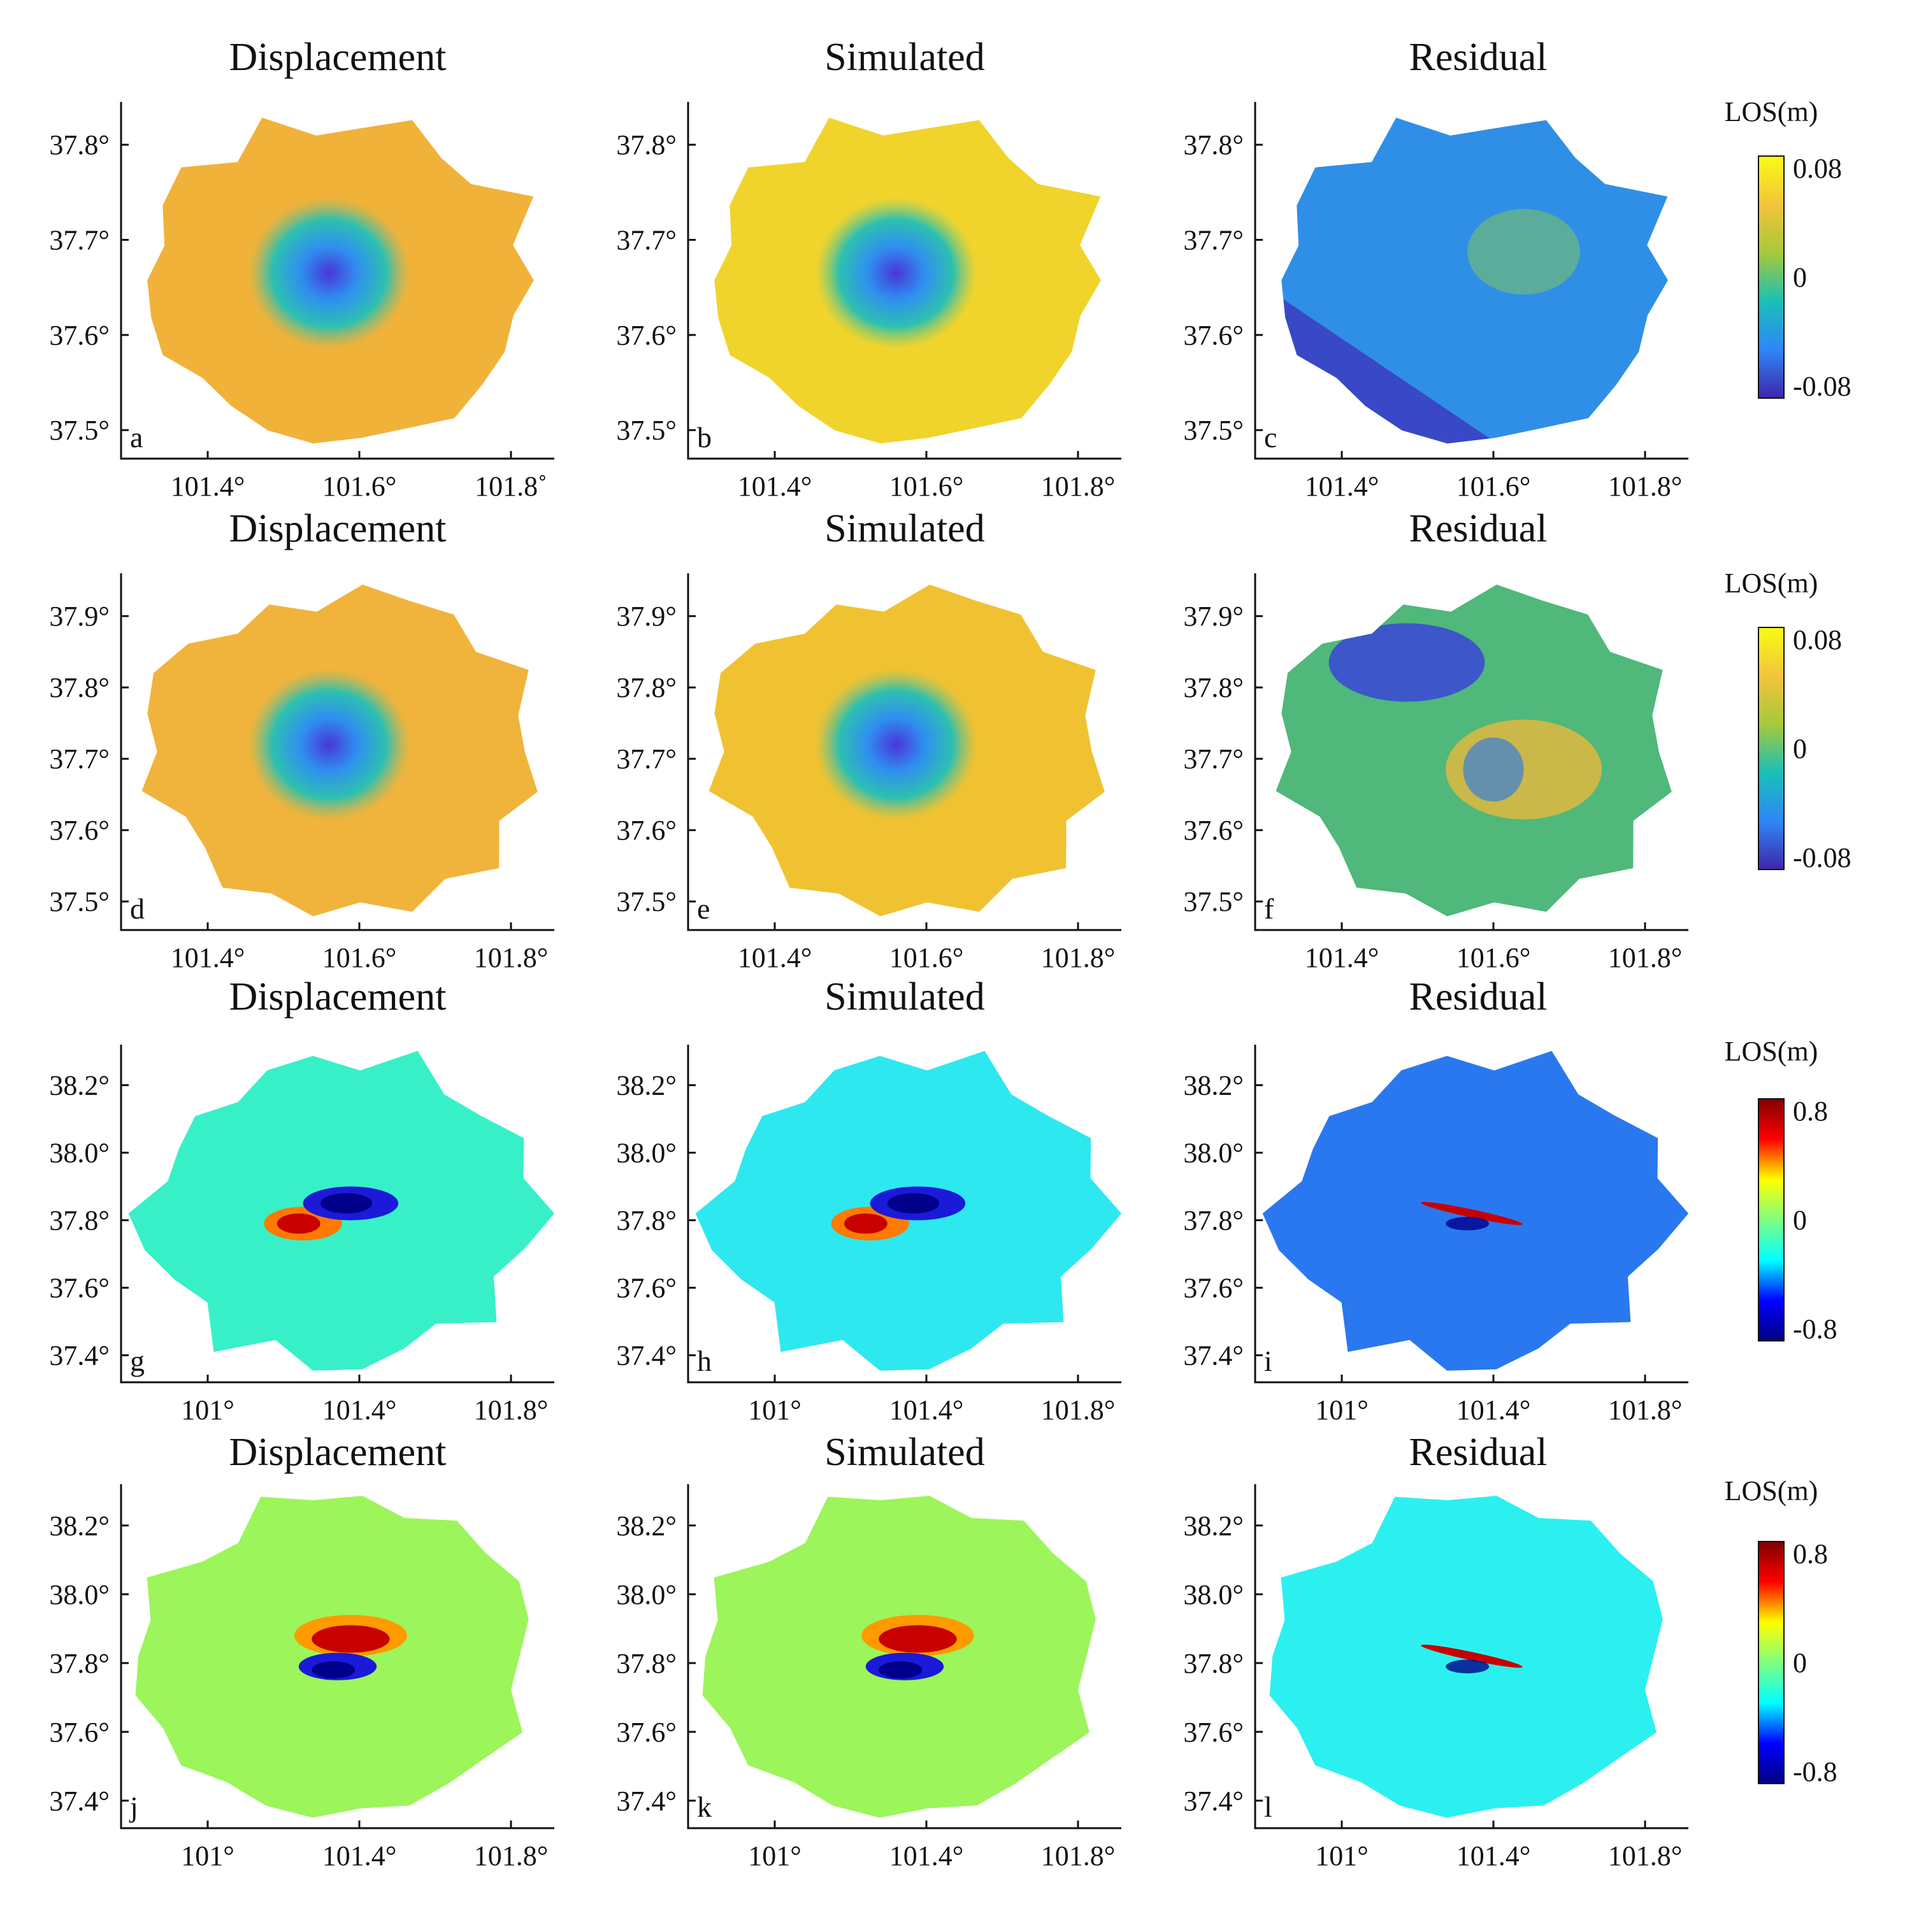  Describe the element at coordinates (338, 1453) in the screenshot. I see `panel-title-j: Displacement` at that location.